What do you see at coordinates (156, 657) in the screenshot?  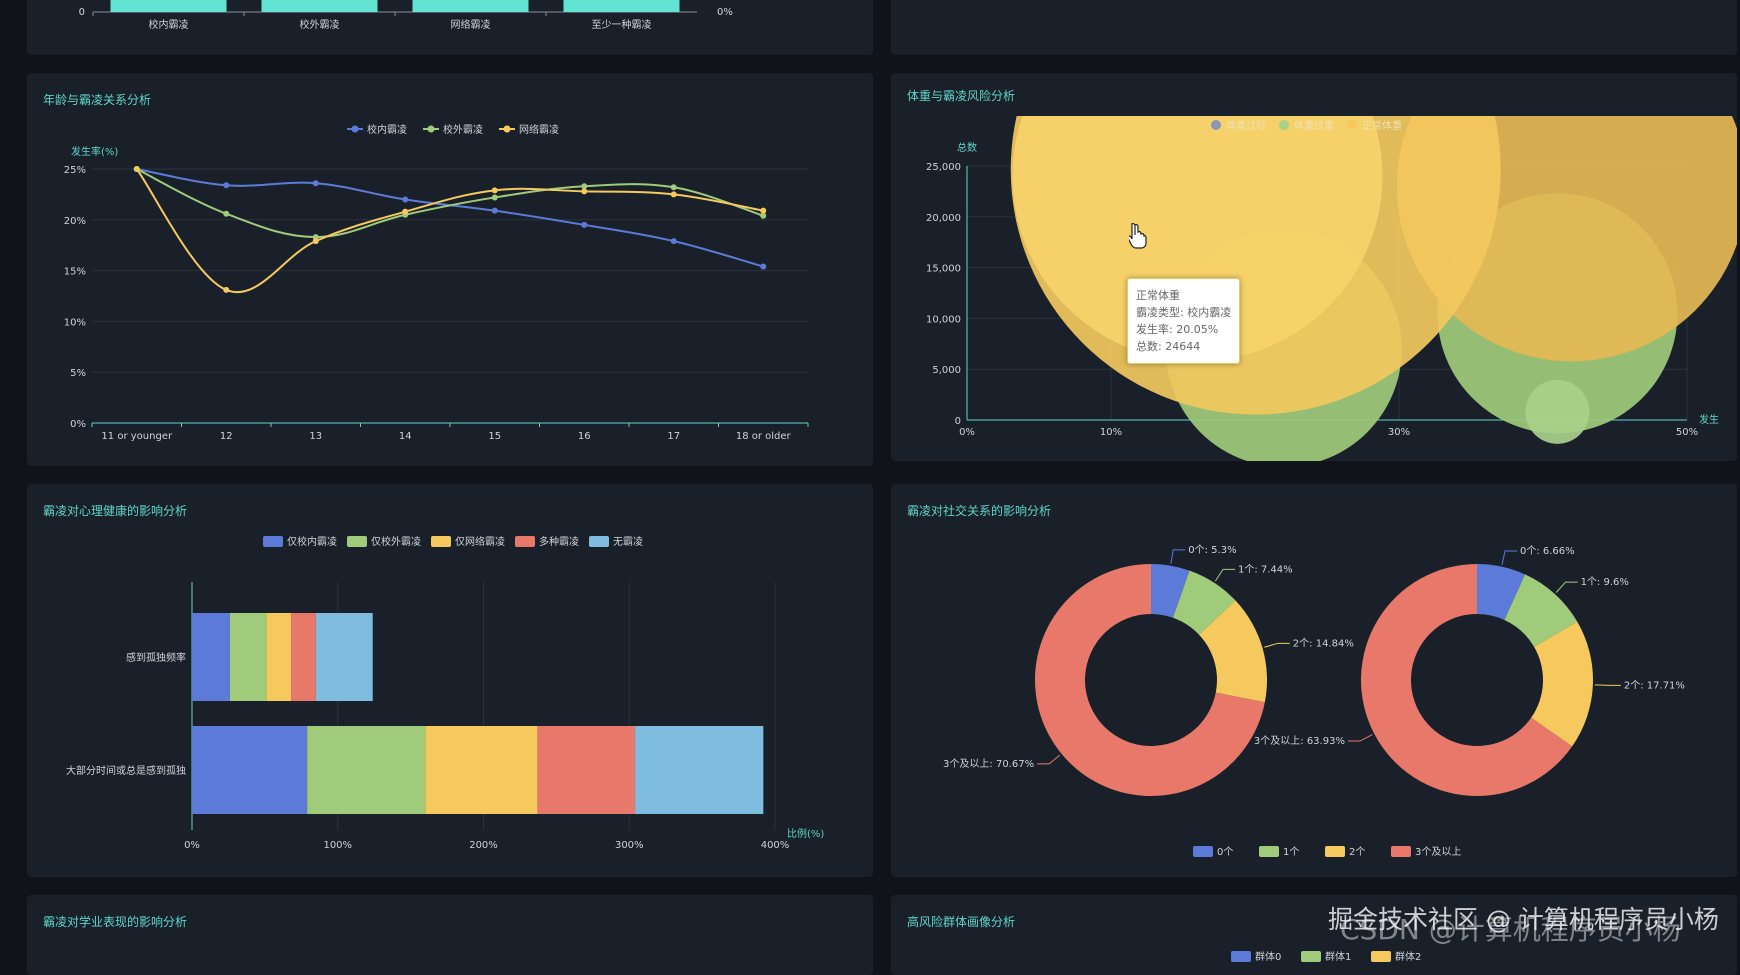 I see `y-tick-label: 感到孤独频率` at bounding box center [156, 657].